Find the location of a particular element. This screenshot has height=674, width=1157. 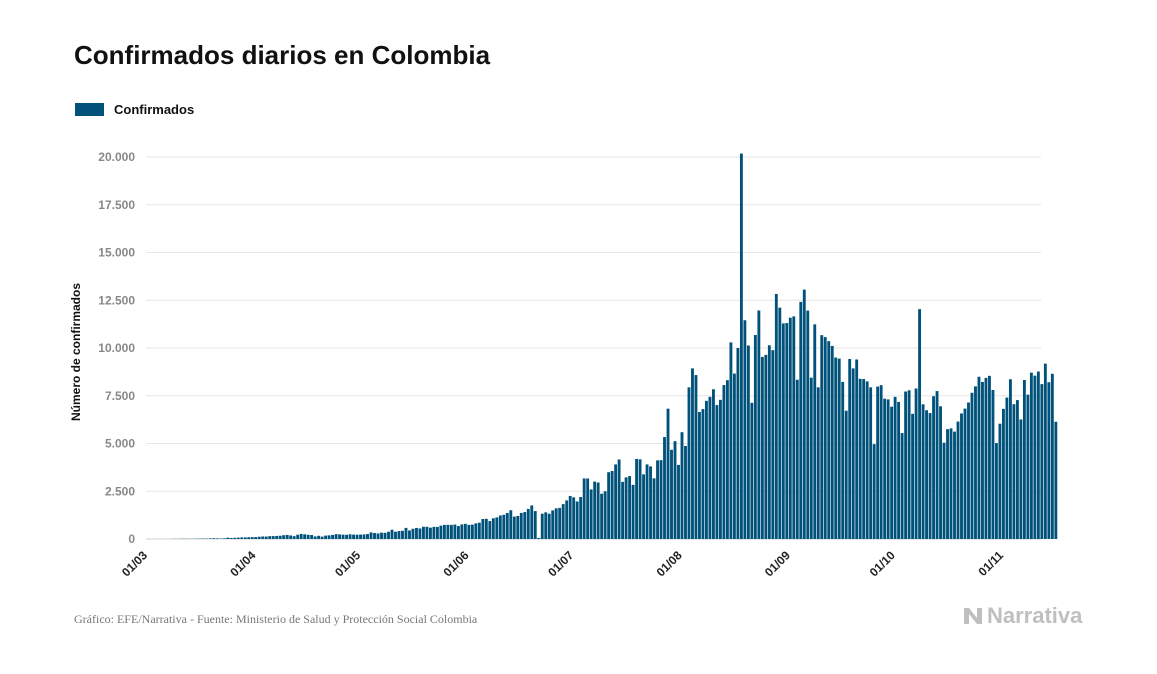

brand-name: Narrativa is located at coordinates (1035, 615).